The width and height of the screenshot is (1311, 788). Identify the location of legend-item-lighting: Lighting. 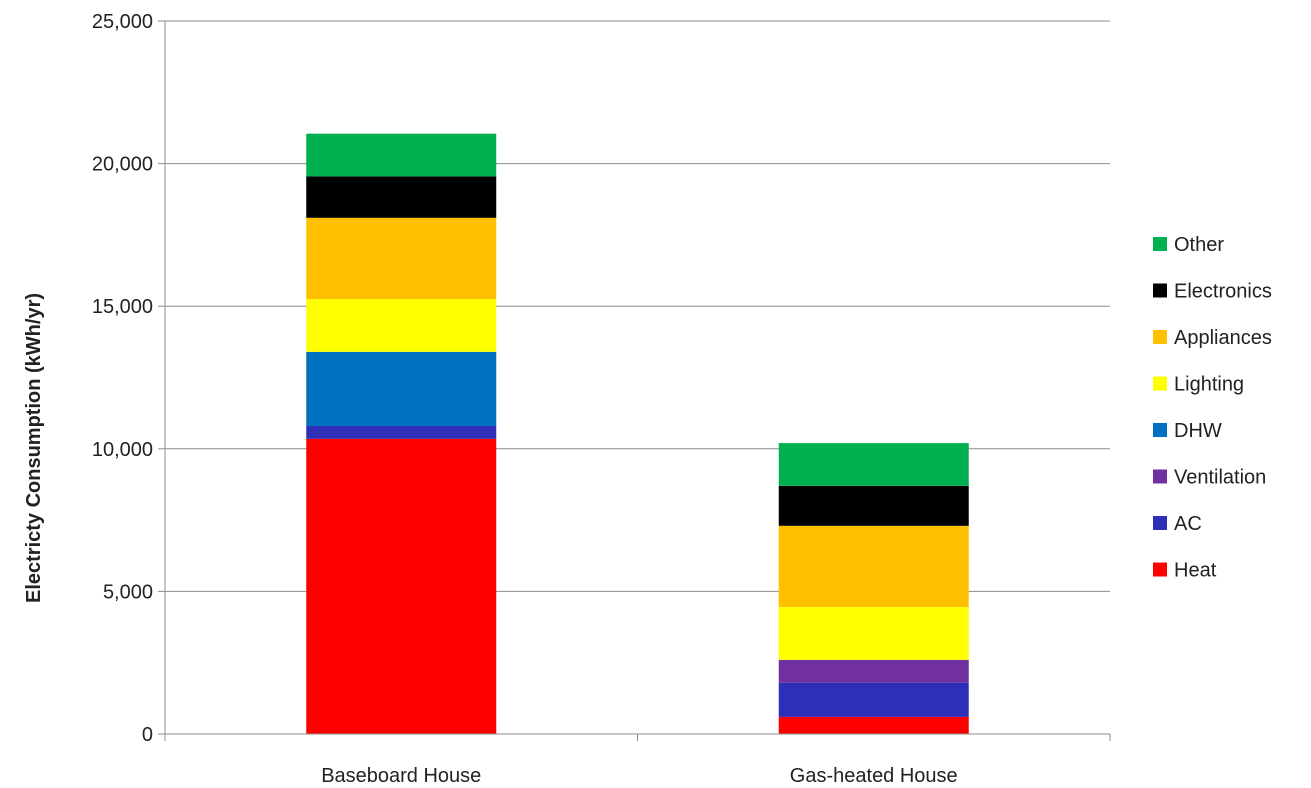
(1198, 385).